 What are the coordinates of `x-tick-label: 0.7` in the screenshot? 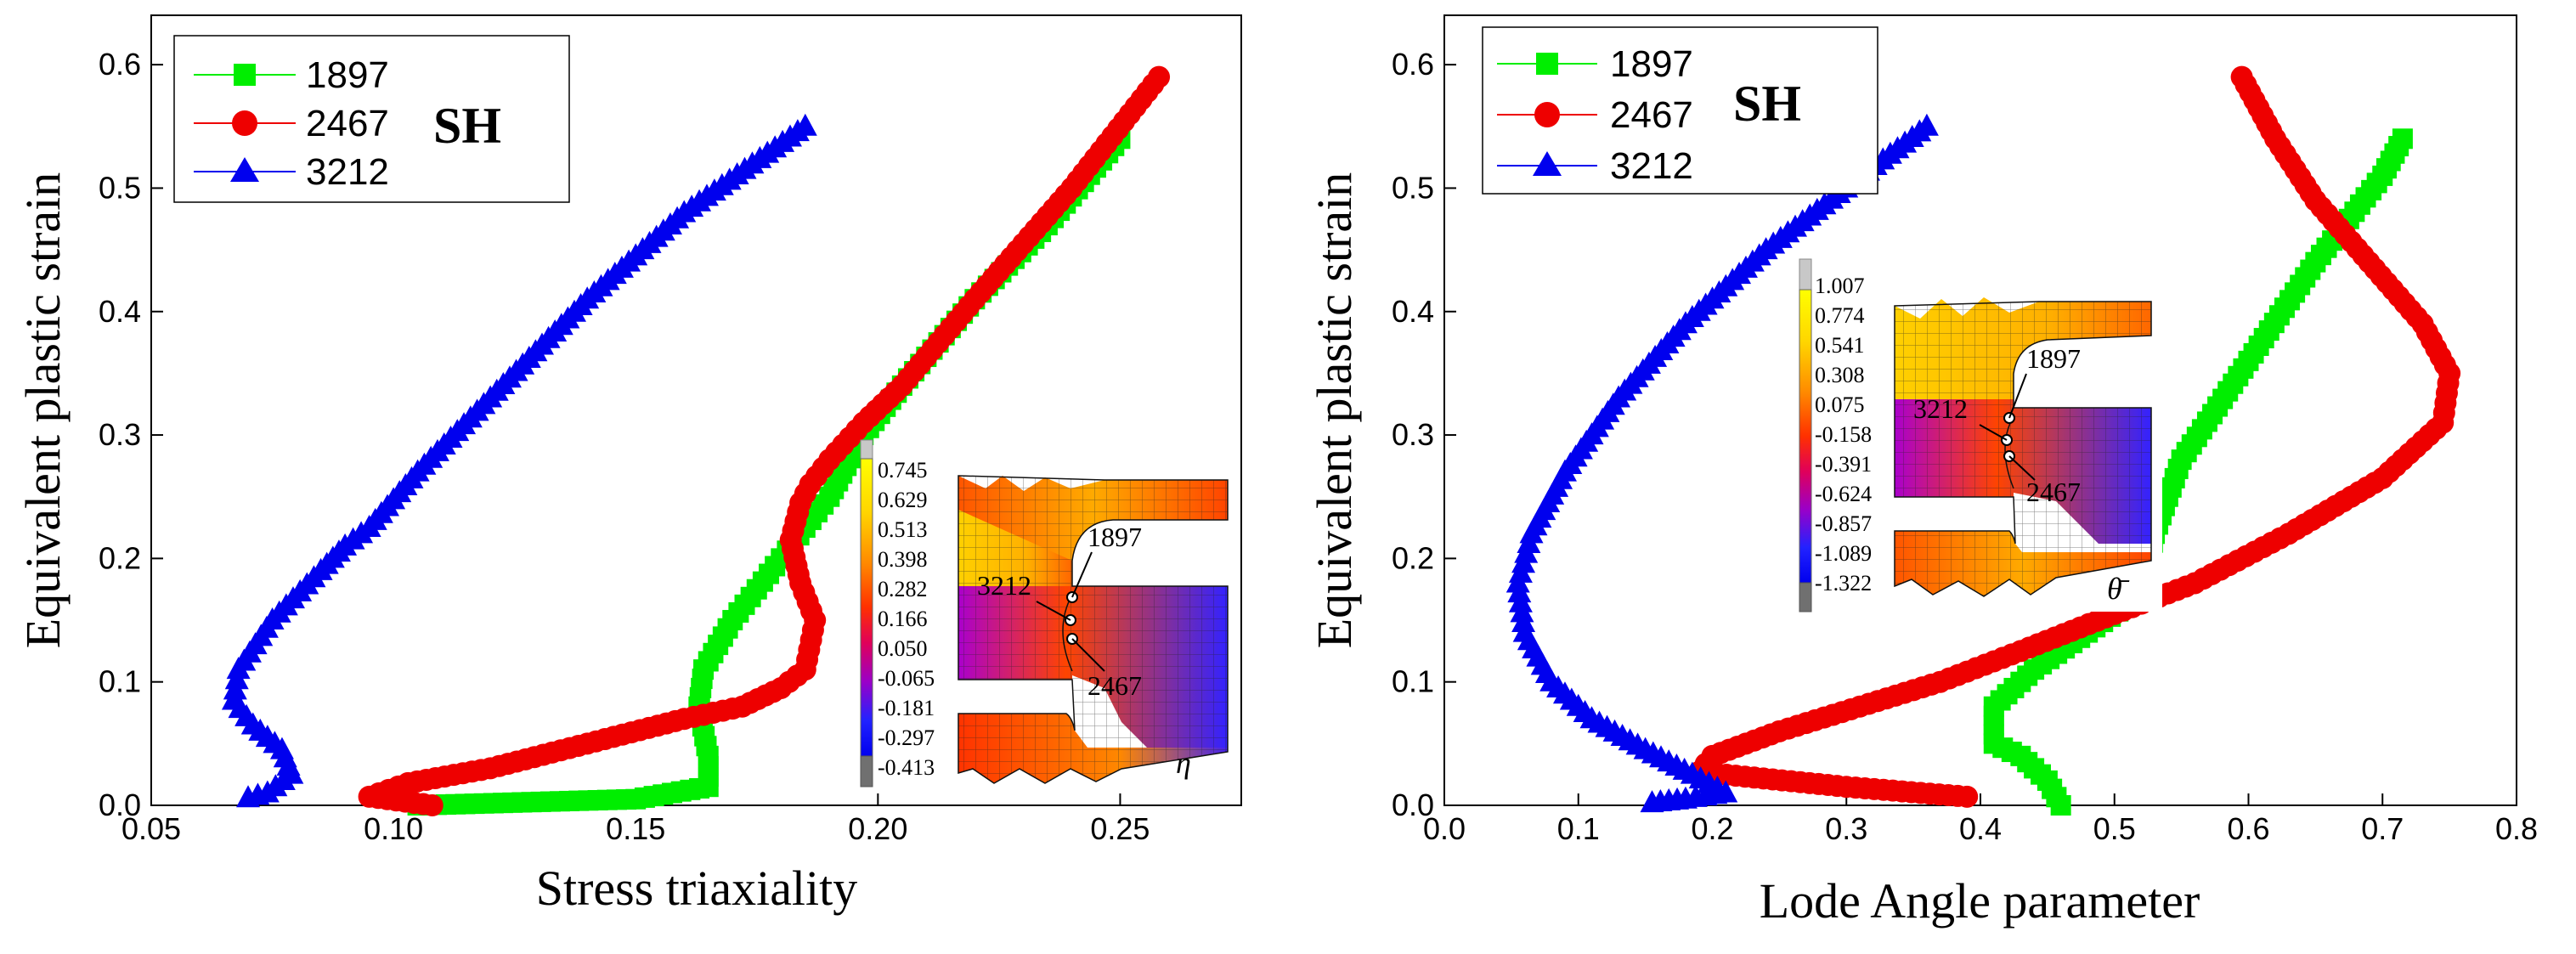 It's located at (2383, 828).